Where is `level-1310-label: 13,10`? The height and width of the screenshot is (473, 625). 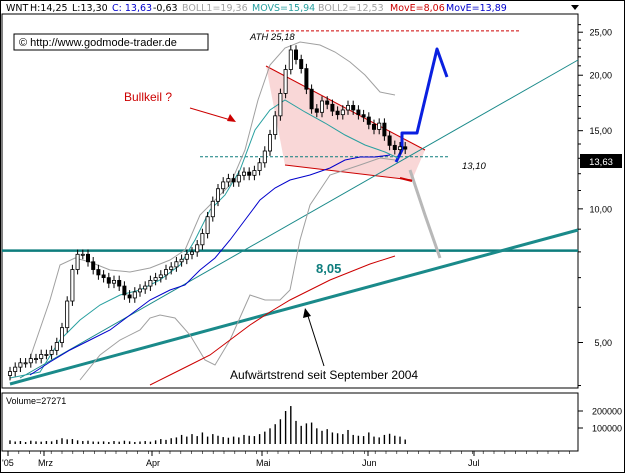 level-1310-label: 13,10 is located at coordinates (474, 166).